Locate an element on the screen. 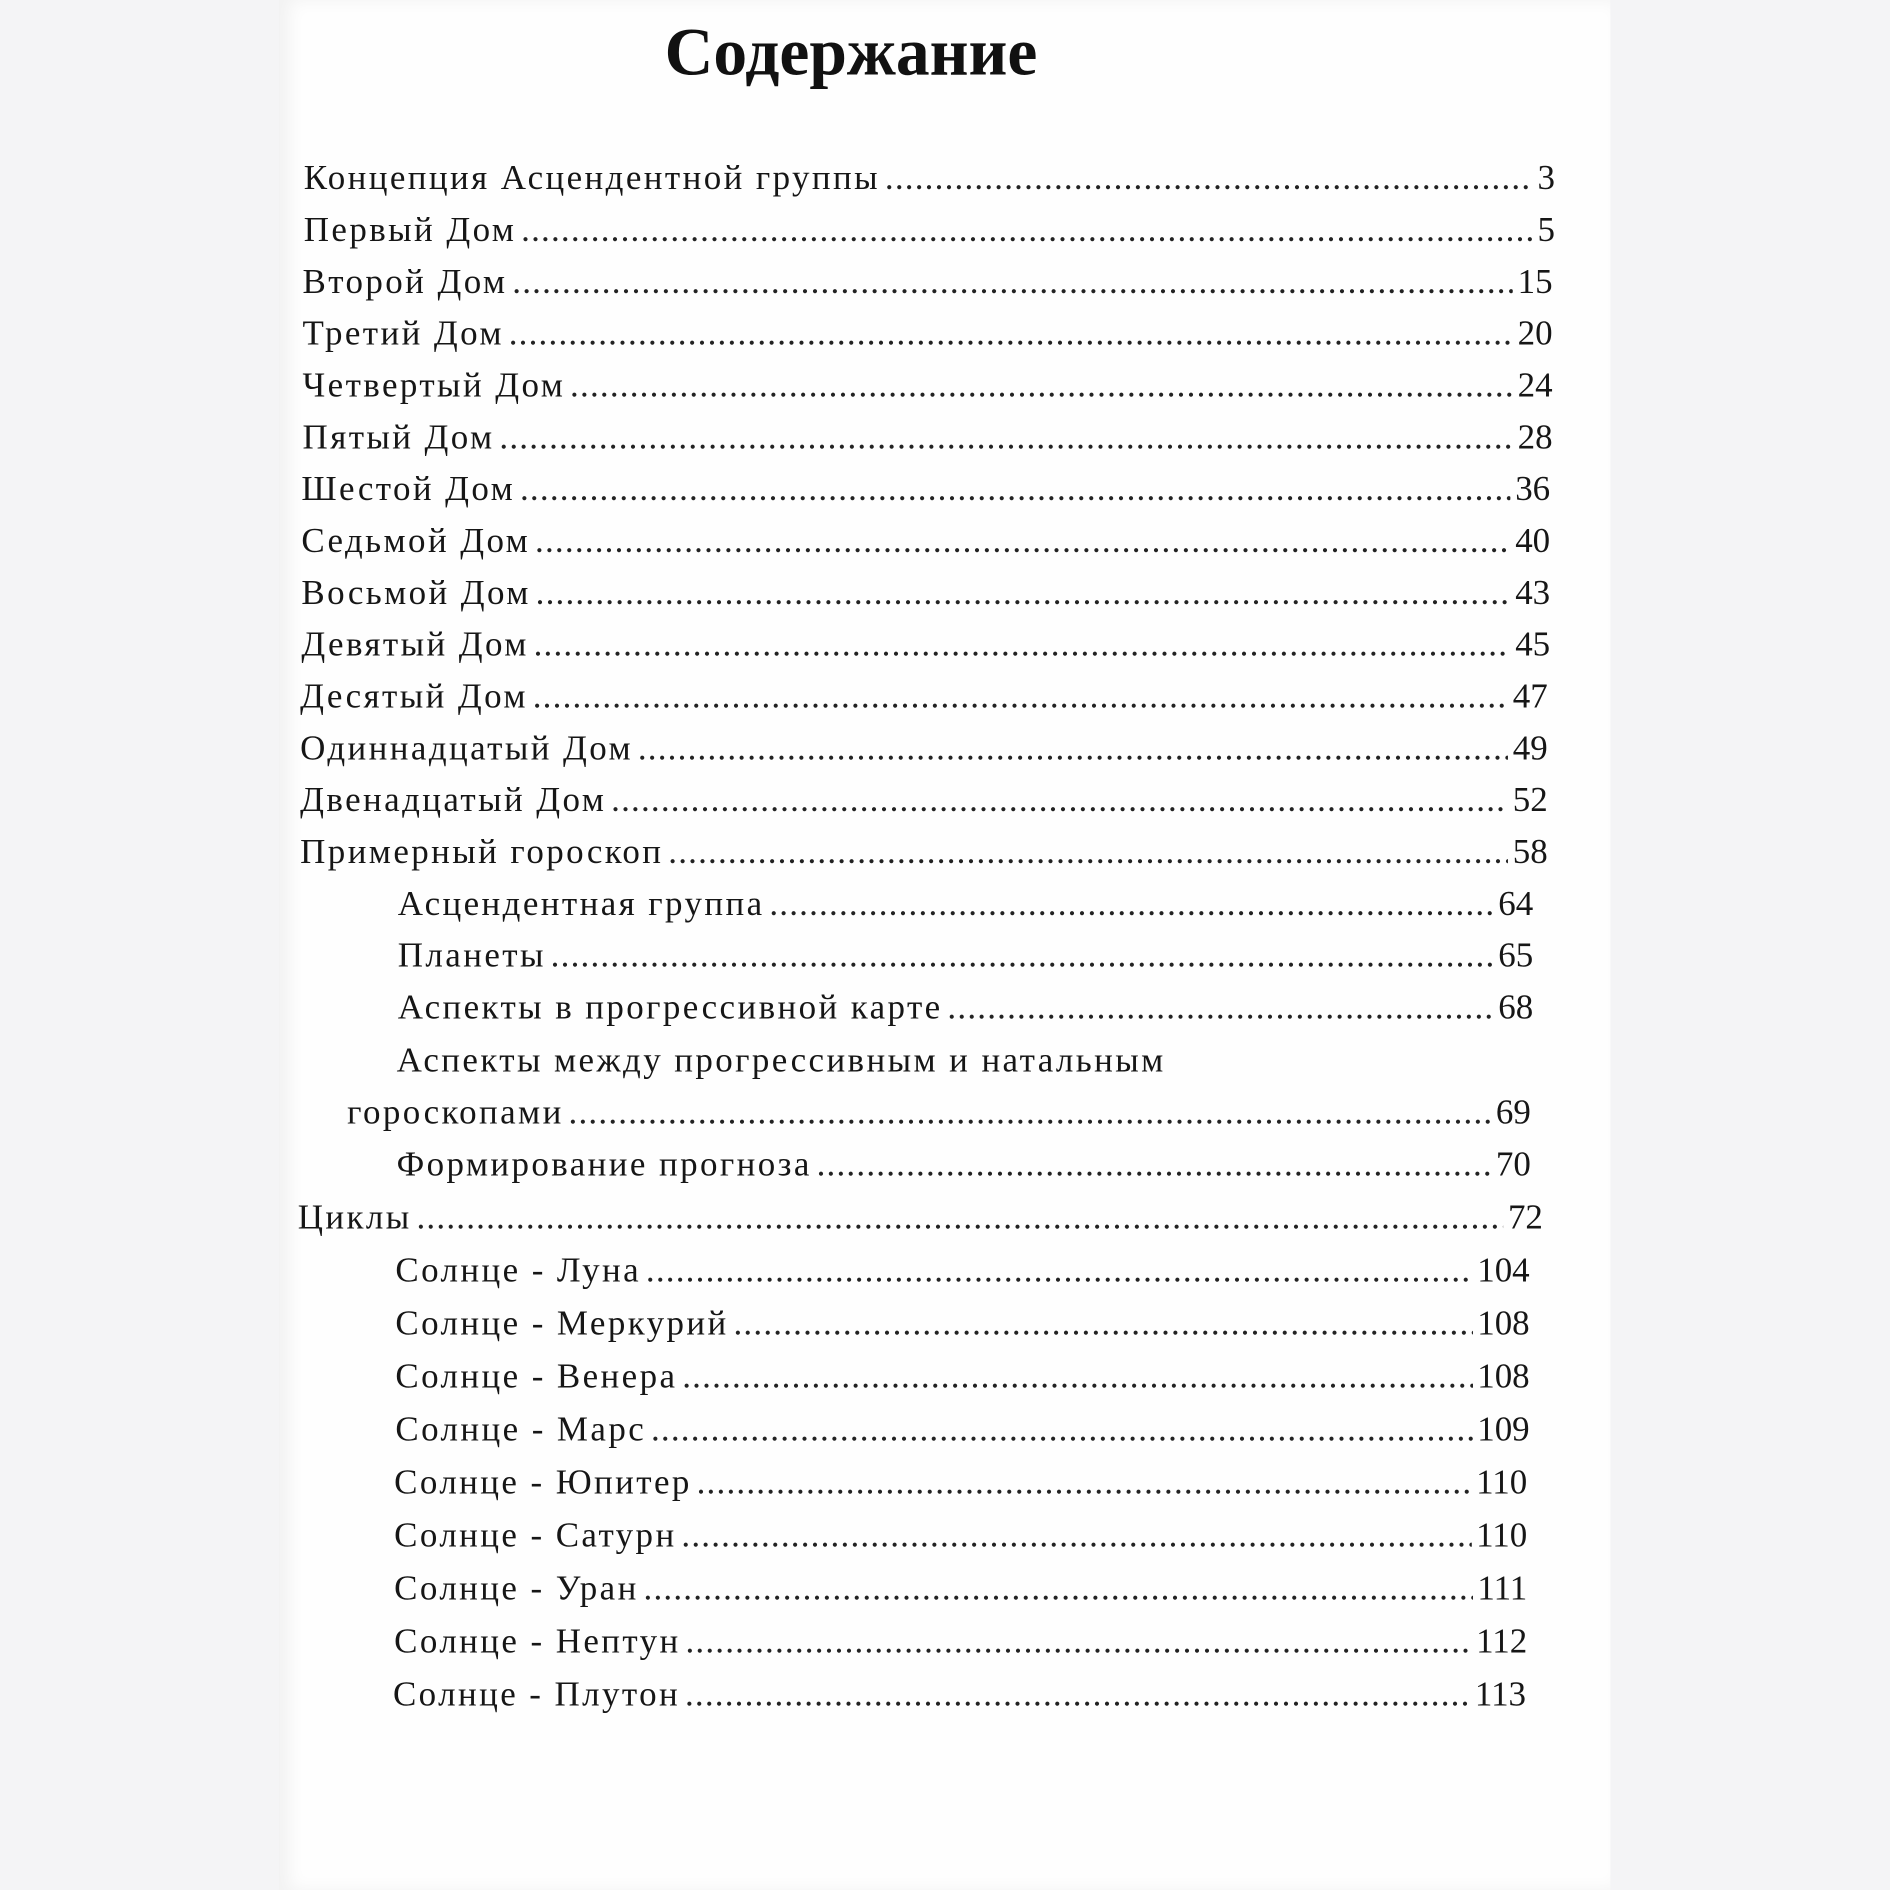  toc-entry-title: Четвертый Дом is located at coordinates (434, 386).